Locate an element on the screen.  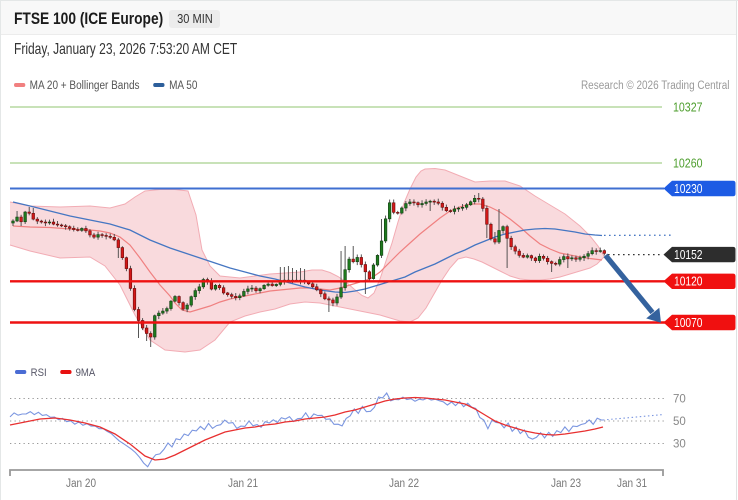
svg-text: 10152 is located at coordinates (688, 255).